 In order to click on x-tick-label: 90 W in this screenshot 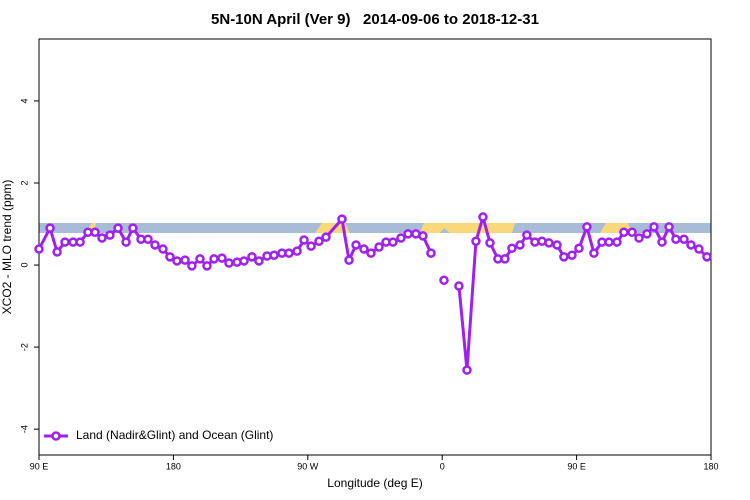, I will do `click(308, 466)`.